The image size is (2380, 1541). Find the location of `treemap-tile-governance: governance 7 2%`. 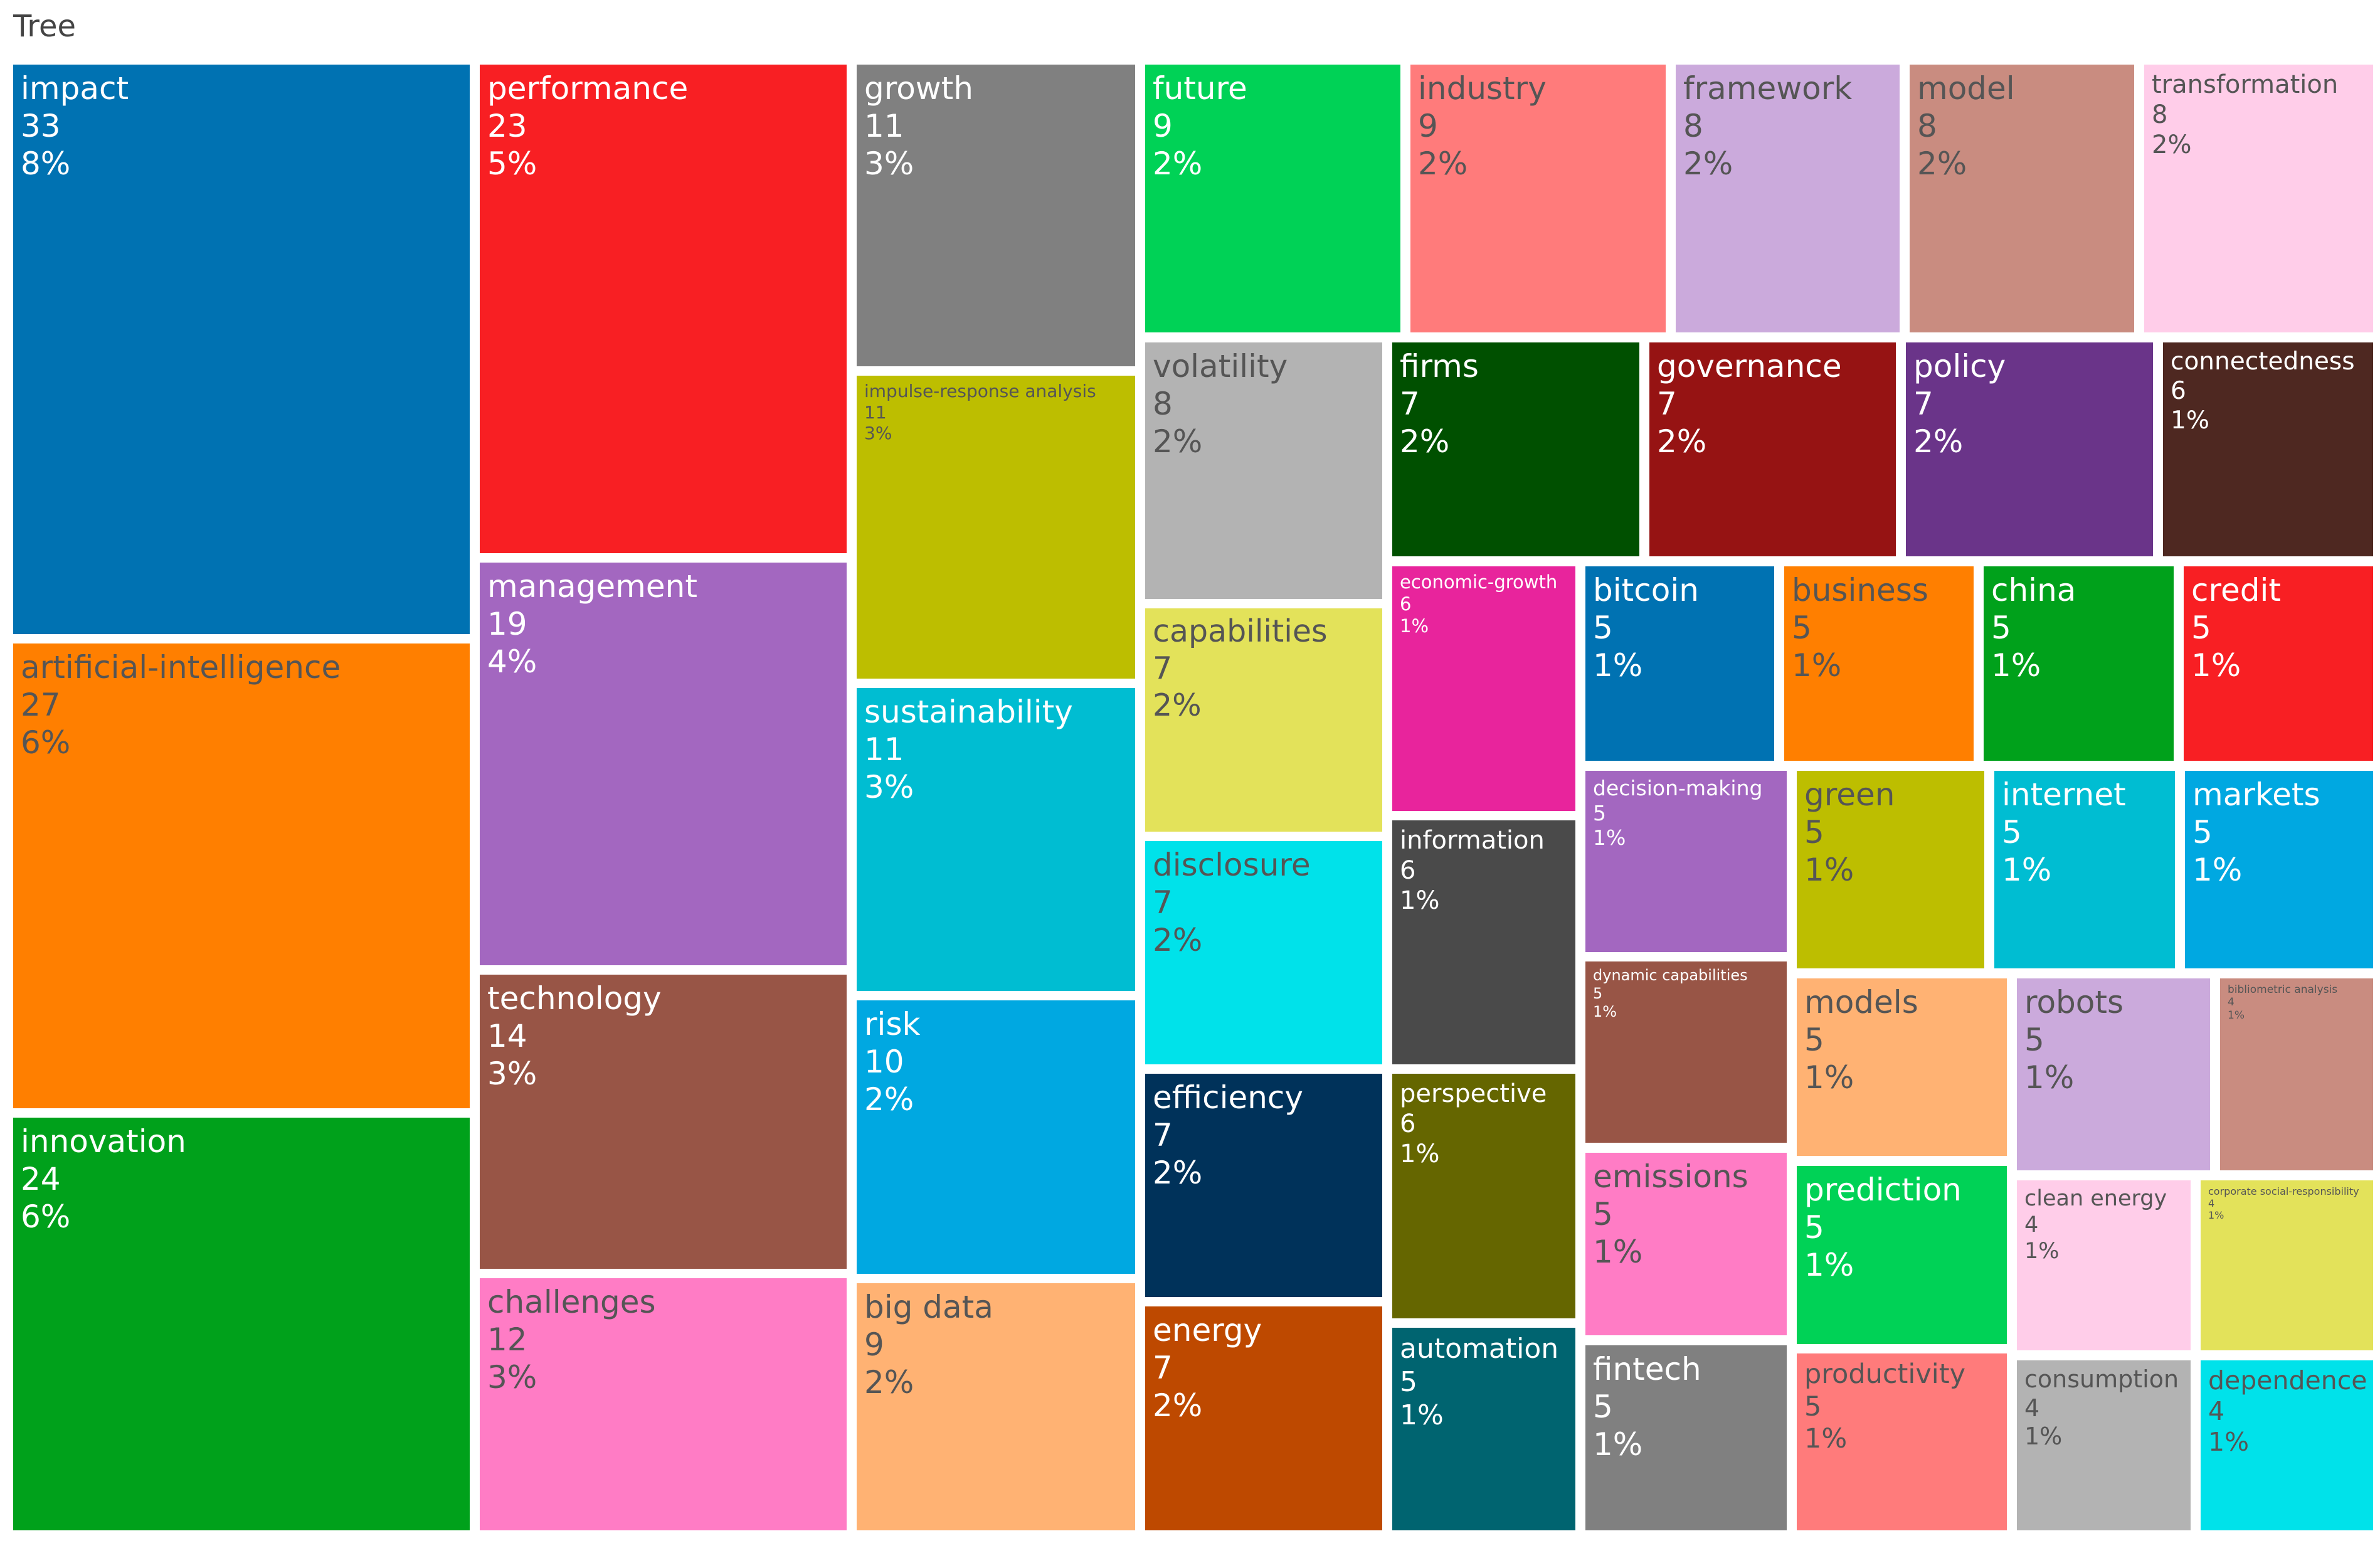

treemap-tile-governance: governance 7 2% is located at coordinates (1773, 449).